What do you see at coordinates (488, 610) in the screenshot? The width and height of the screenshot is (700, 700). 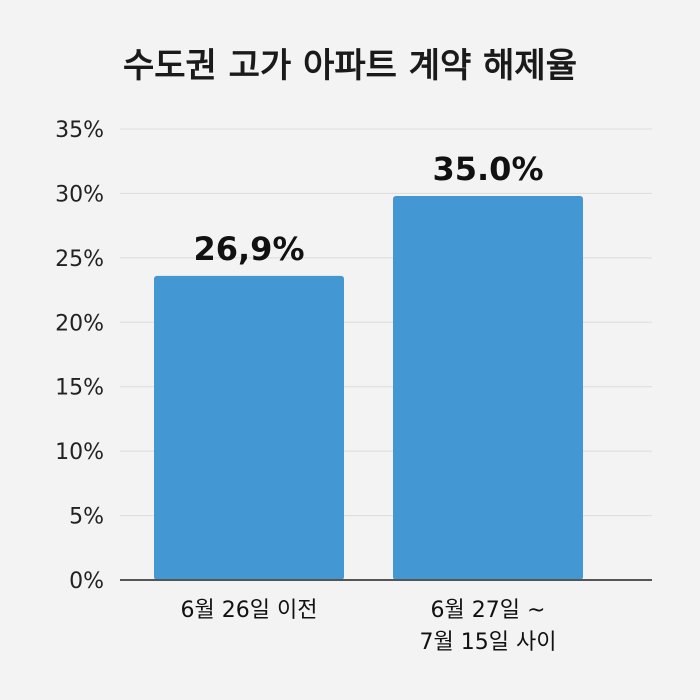 I see `x-tick-label-line: 6월 27일 ~` at bounding box center [488, 610].